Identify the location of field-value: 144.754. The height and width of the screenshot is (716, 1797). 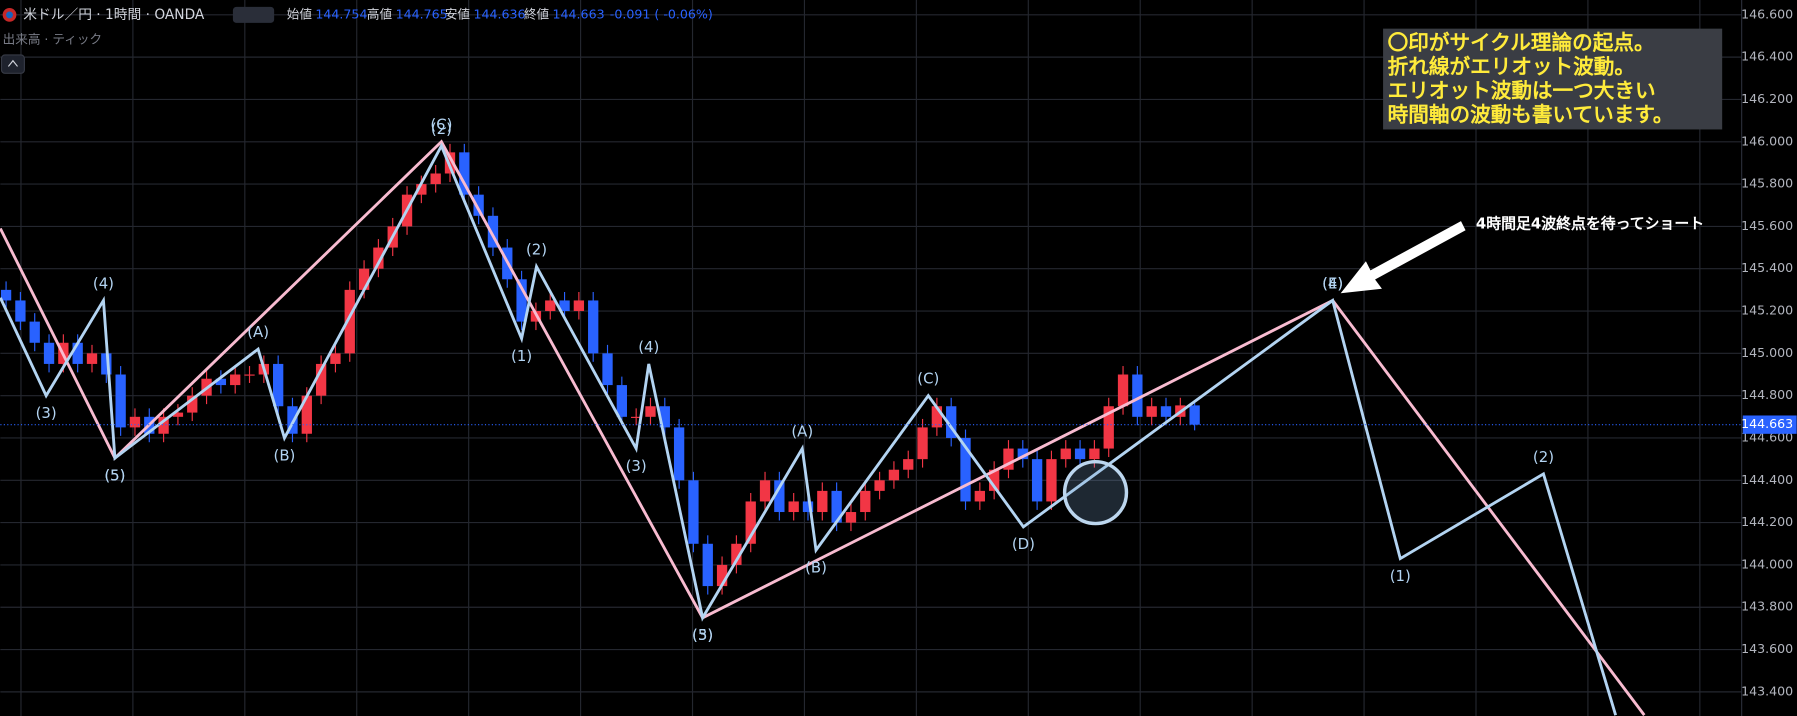
(341, 13).